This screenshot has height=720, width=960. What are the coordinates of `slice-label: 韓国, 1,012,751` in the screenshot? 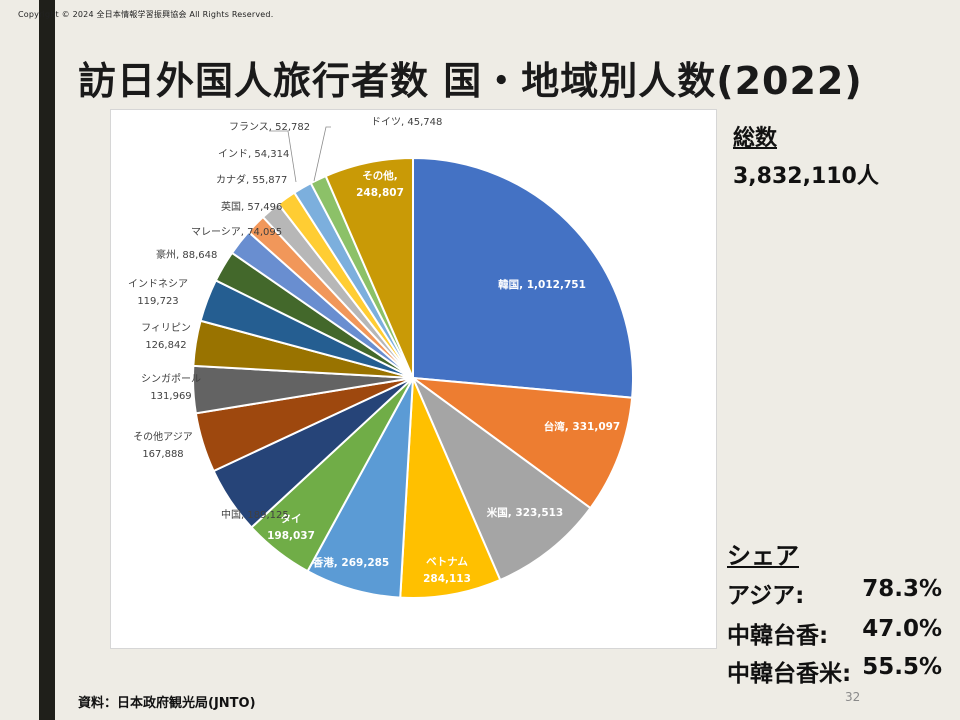 It's located at (542, 284).